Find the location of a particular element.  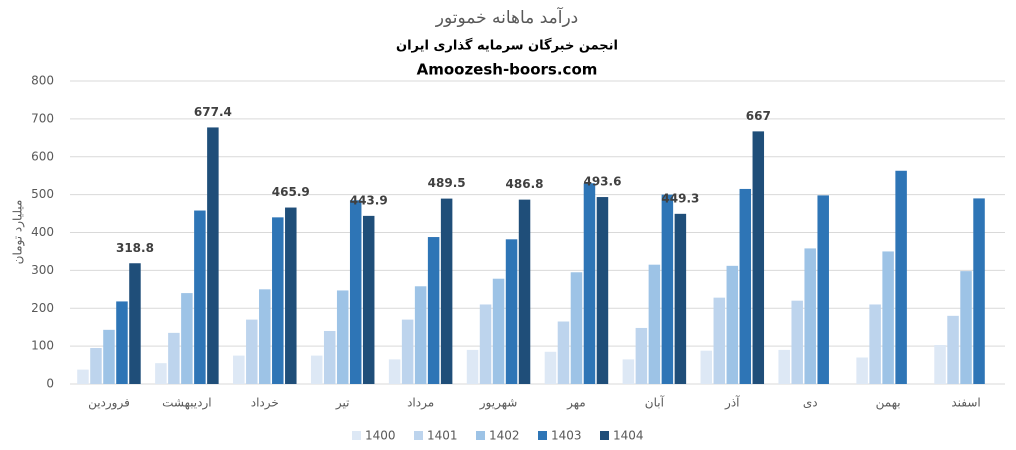

legend-label: 1403 is located at coordinates (566, 436).